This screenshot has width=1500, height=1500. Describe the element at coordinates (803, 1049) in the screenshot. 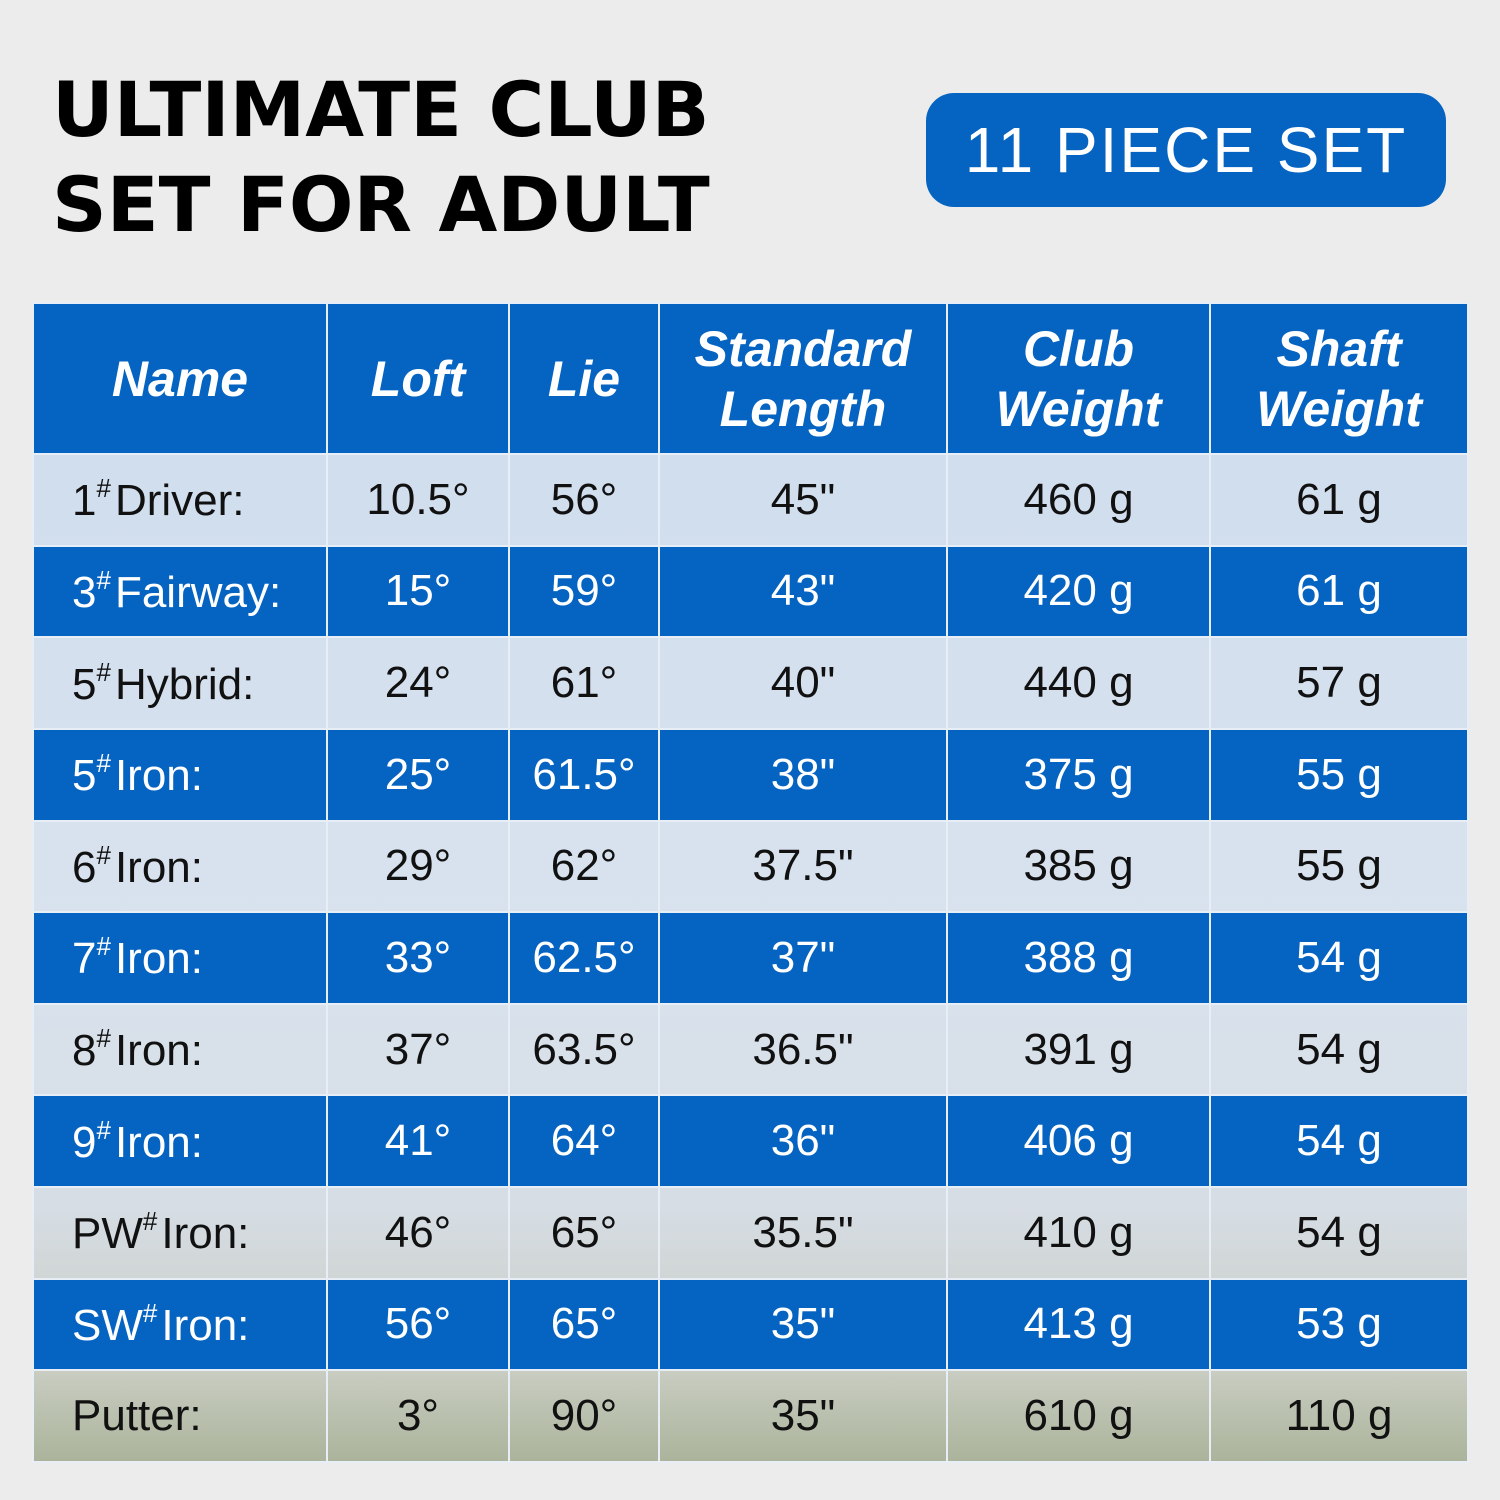

I see `cell-length: 36.5"` at that location.